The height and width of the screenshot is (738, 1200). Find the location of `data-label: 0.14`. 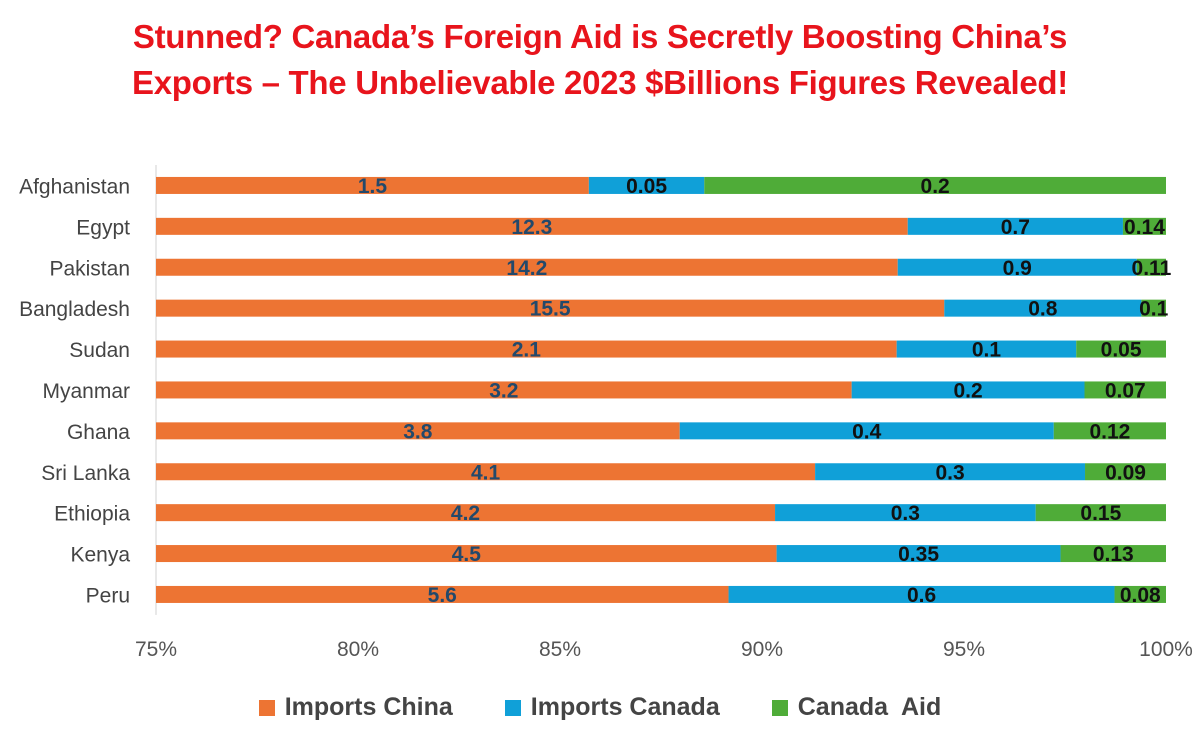

data-label: 0.14 is located at coordinates (1144, 227).